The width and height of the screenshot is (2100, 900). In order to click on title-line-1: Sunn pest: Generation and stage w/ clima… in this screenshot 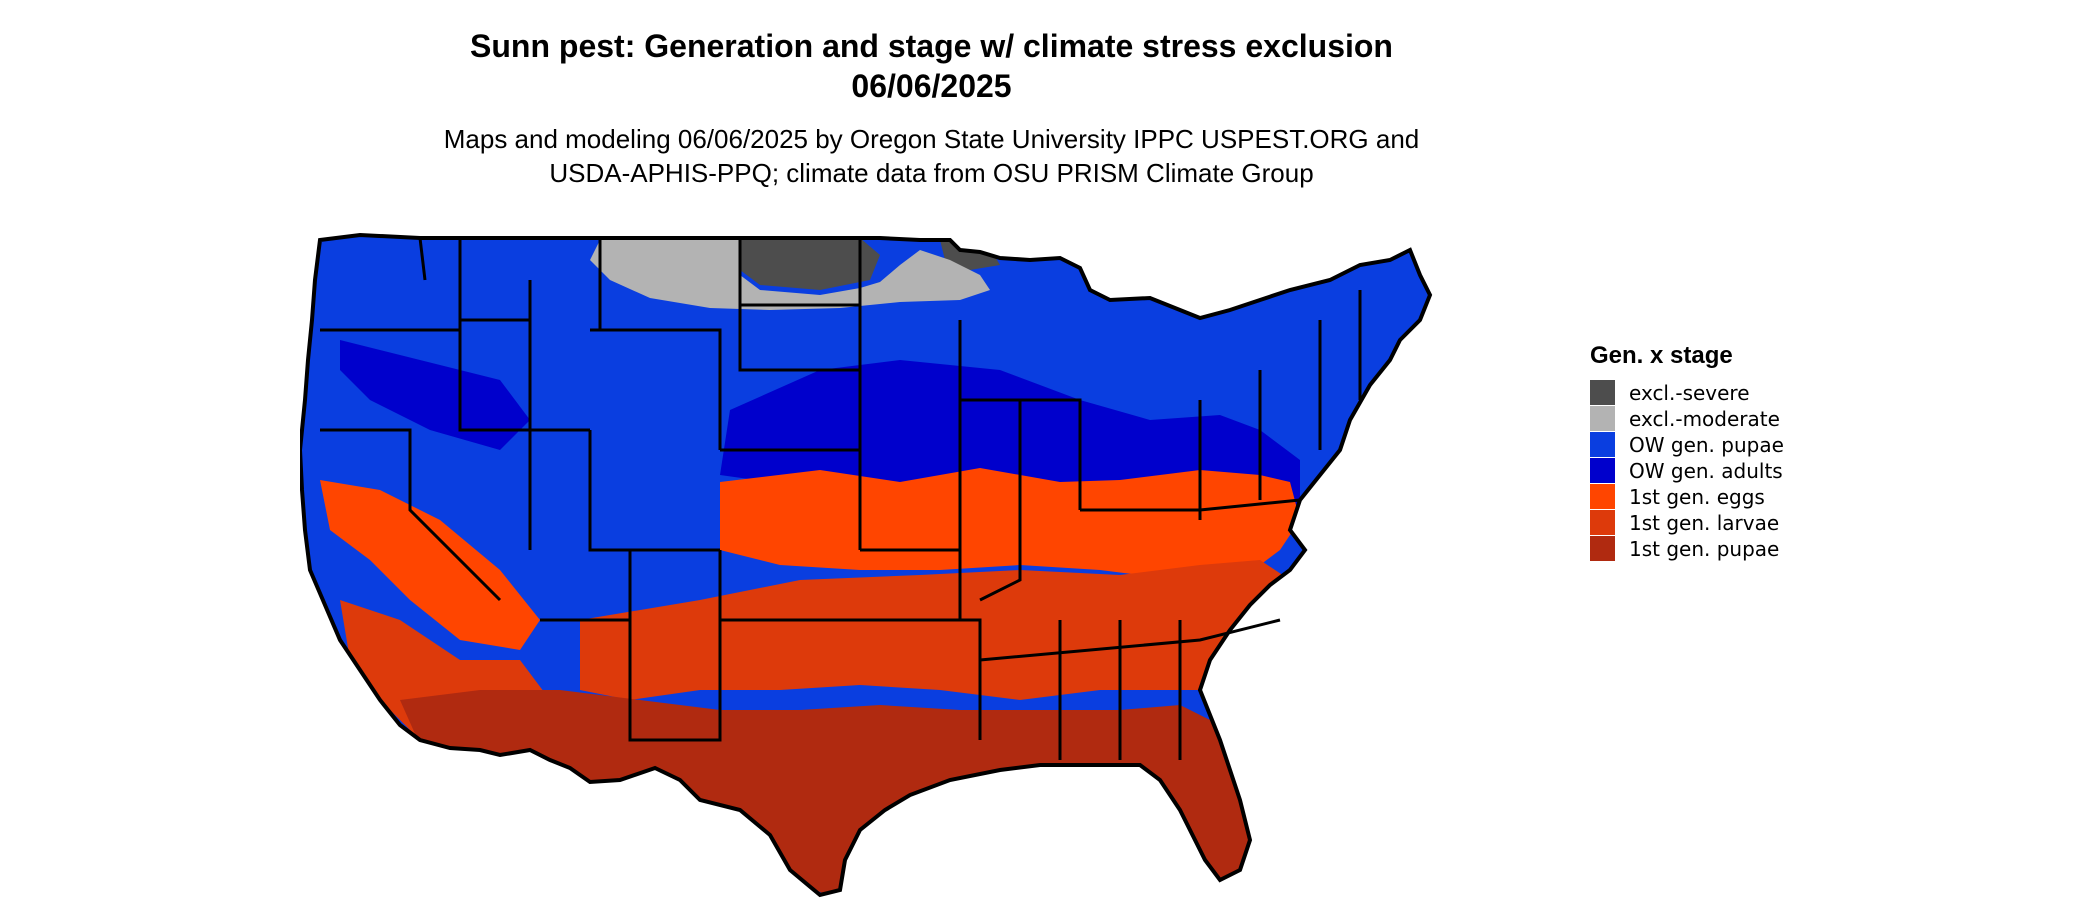, I will do `click(931, 46)`.